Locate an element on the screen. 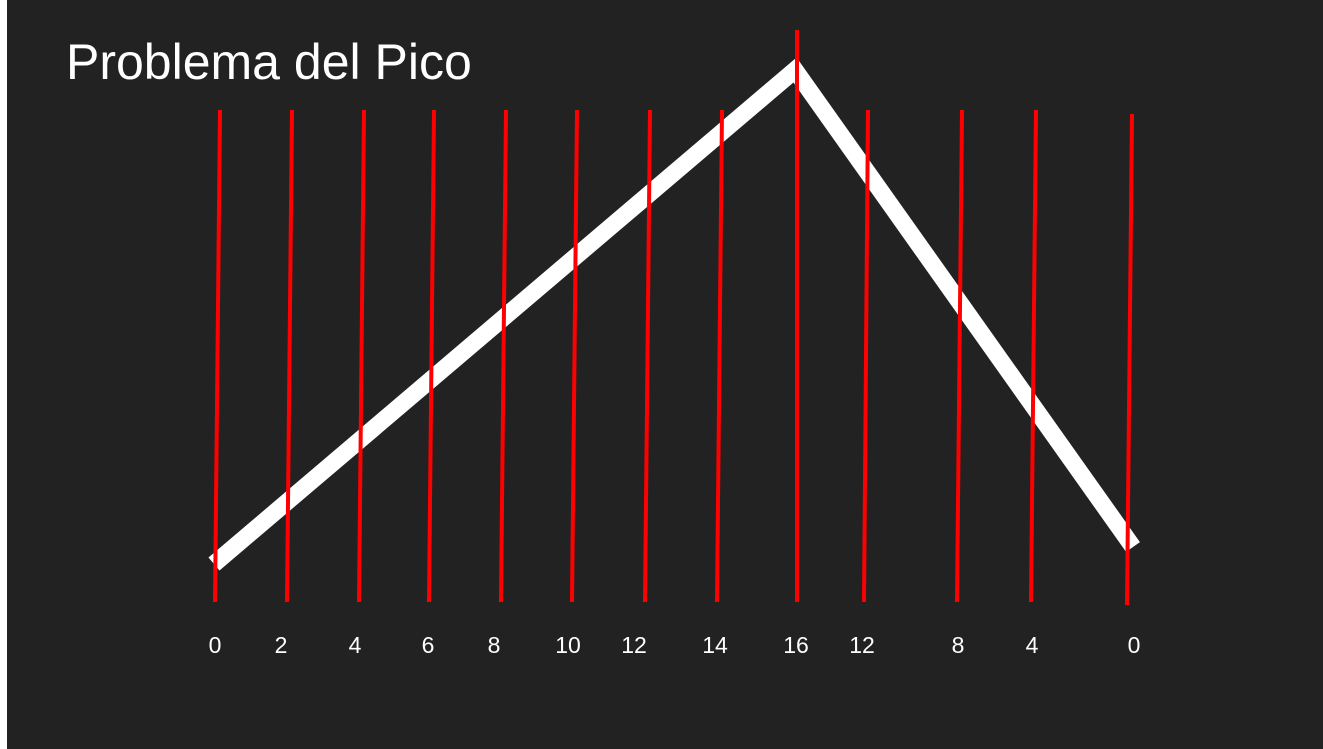 This screenshot has height=749, width=1323. sample-label: 16 is located at coordinates (796, 645).